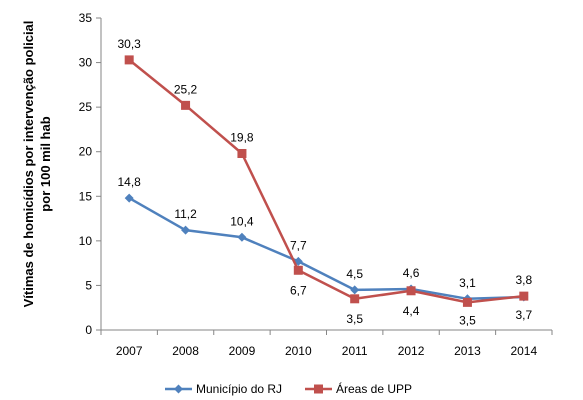  Describe the element at coordinates (242, 137) in the screenshot. I see `data-label: 19,8` at that location.